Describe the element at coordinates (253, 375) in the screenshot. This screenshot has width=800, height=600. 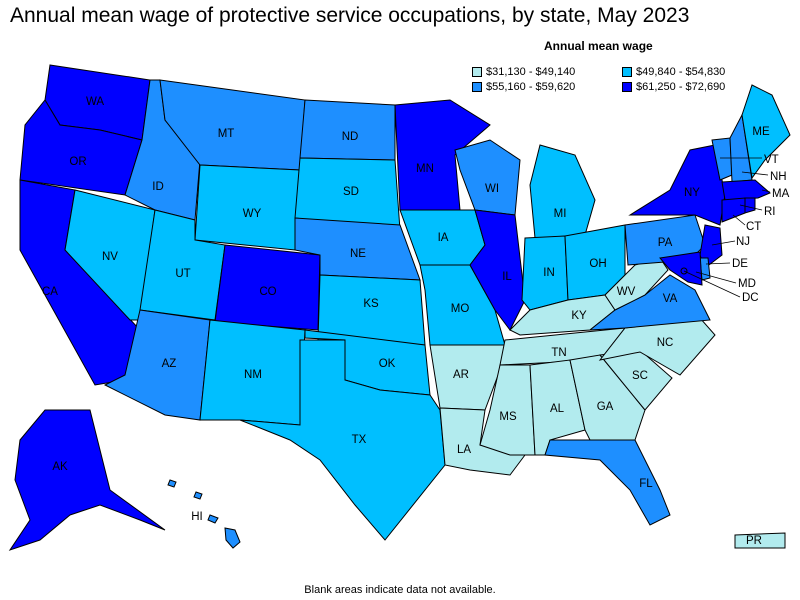
I see `label-NM: NM` at that location.